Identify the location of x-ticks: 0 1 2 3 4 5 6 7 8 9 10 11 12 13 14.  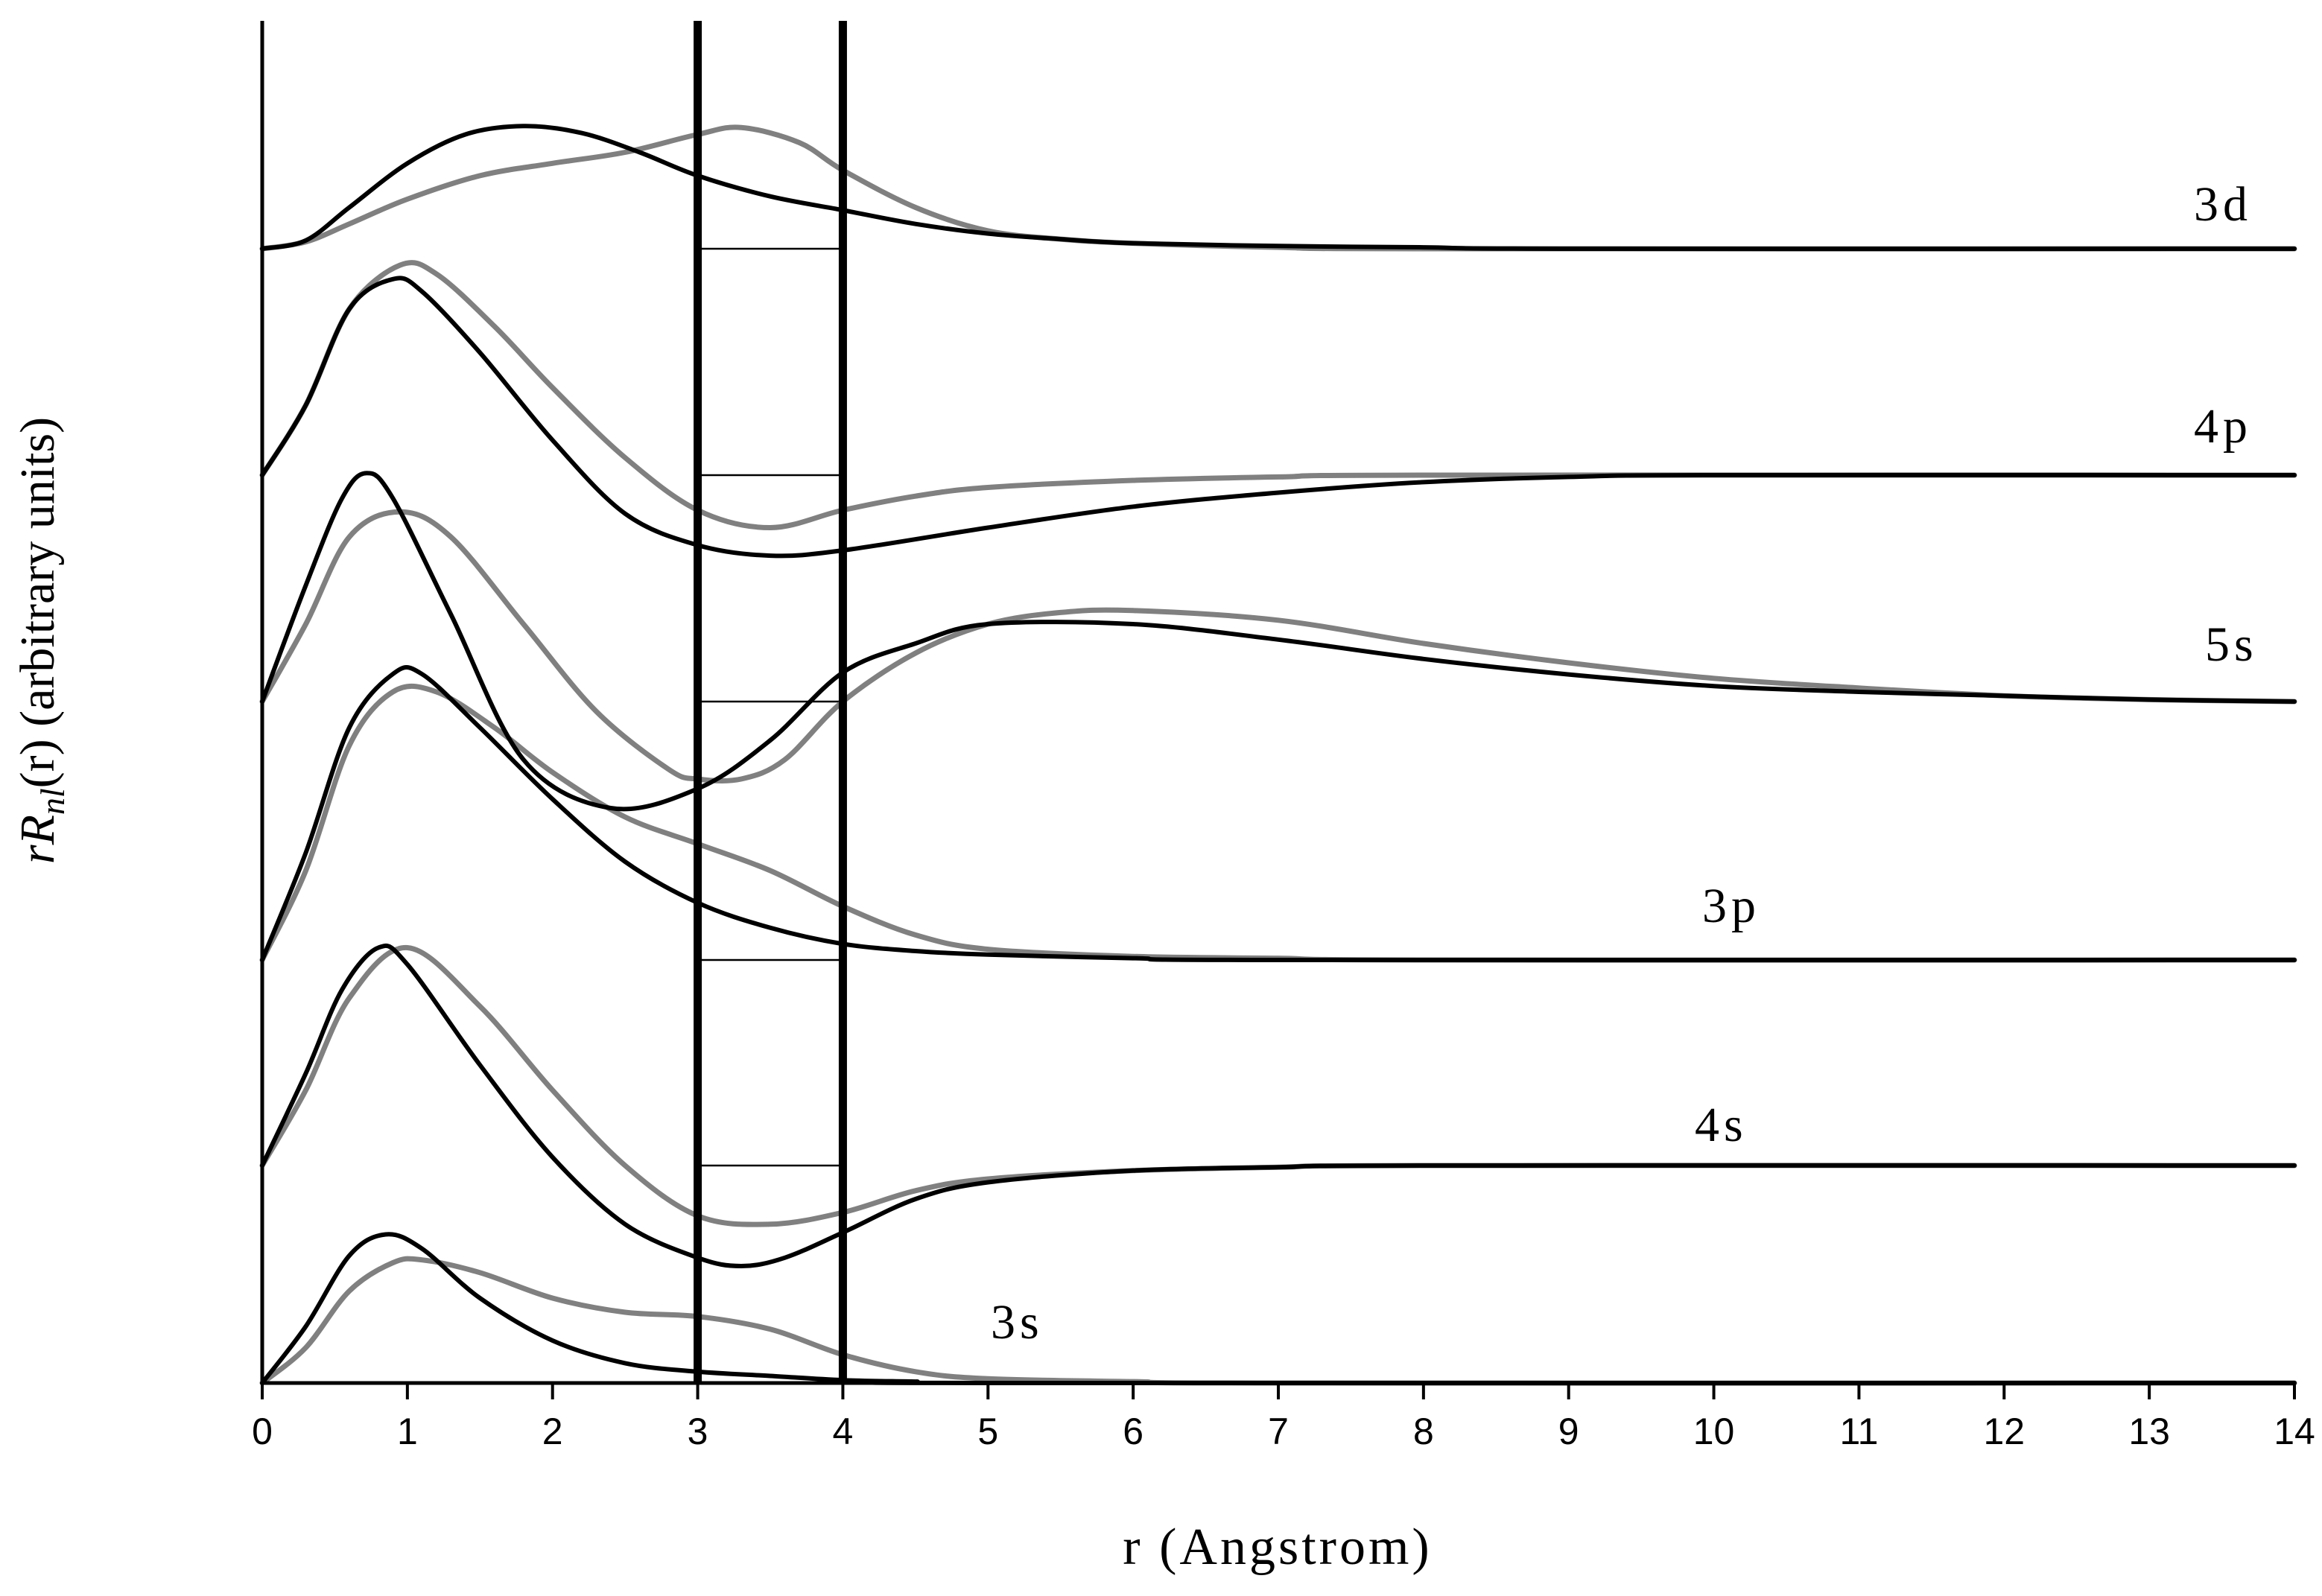
(1284, 1417).